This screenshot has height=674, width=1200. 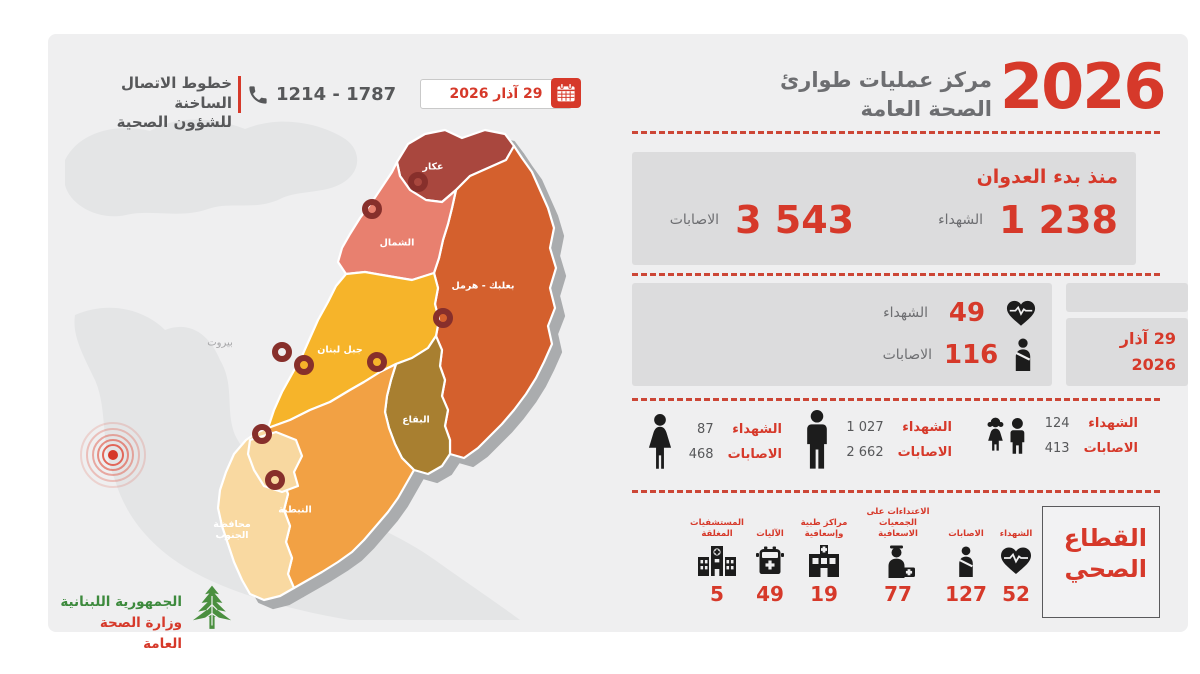 I want to click on org-title: مركز عمليات طوارئ الصحة العامة, so click(x=876, y=95).